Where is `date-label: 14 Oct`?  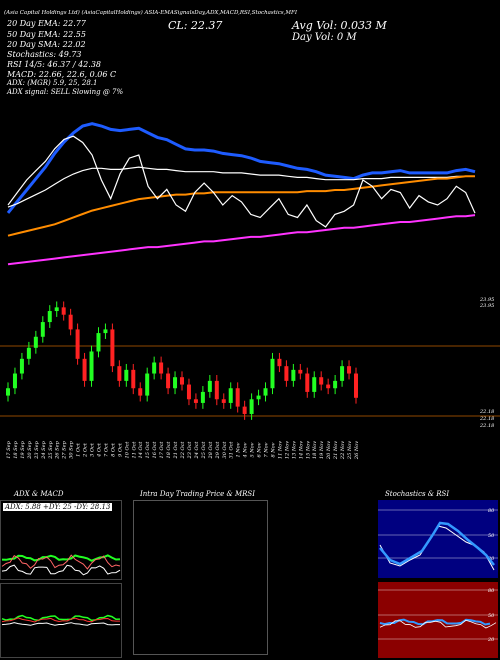
date-label: 14 Oct is located at coordinates (141, 450).